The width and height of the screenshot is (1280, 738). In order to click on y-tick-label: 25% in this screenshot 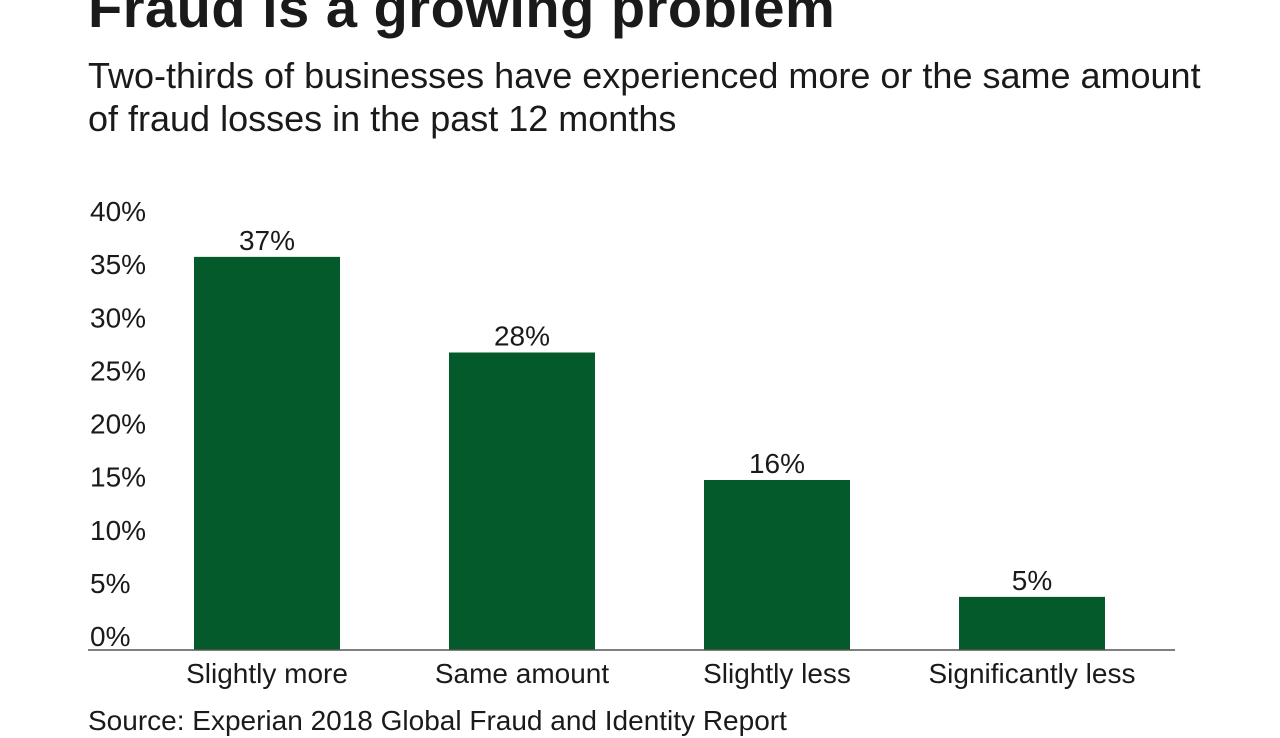, I will do `click(118, 370)`.